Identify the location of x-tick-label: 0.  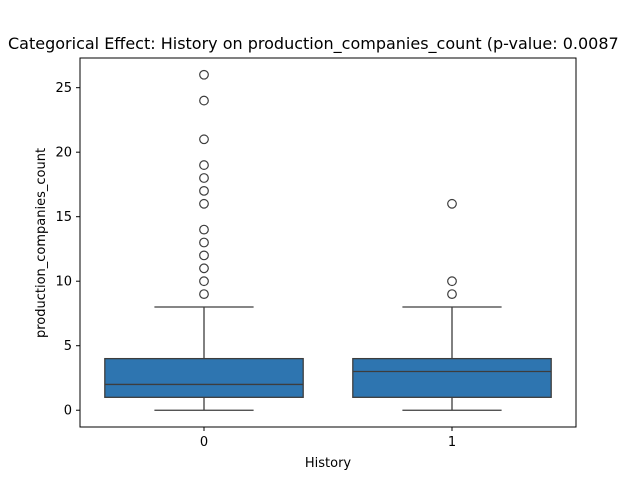
(204, 442).